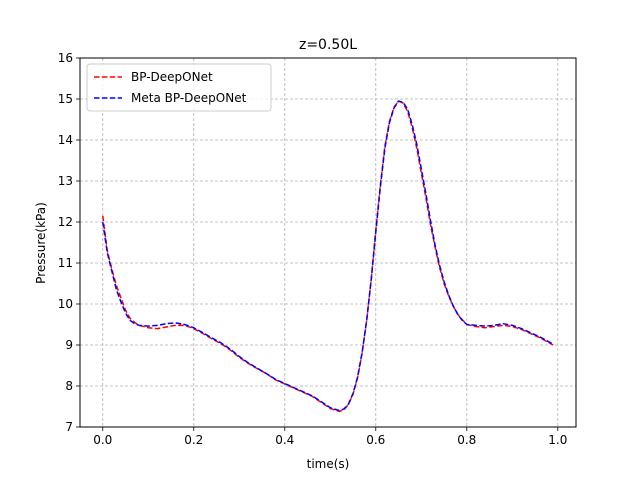 The height and width of the screenshot is (484, 640). Describe the element at coordinates (69, 345) in the screenshot. I see `y-tick-label: 9` at that location.